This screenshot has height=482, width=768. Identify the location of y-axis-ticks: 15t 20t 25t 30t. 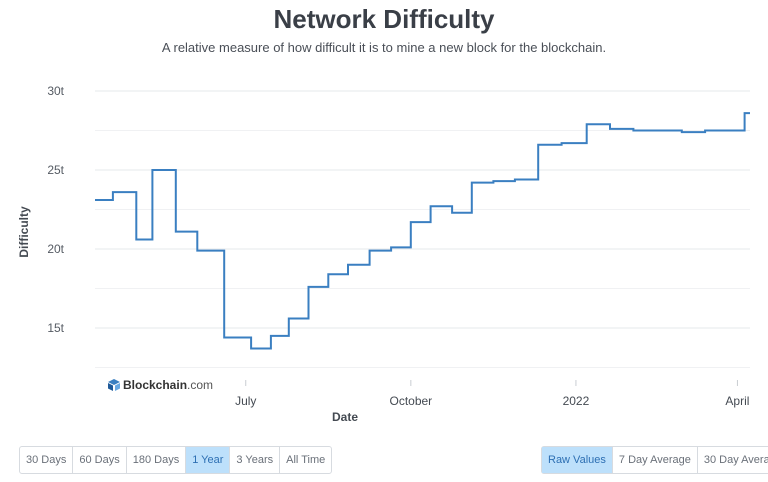
(55, 209).